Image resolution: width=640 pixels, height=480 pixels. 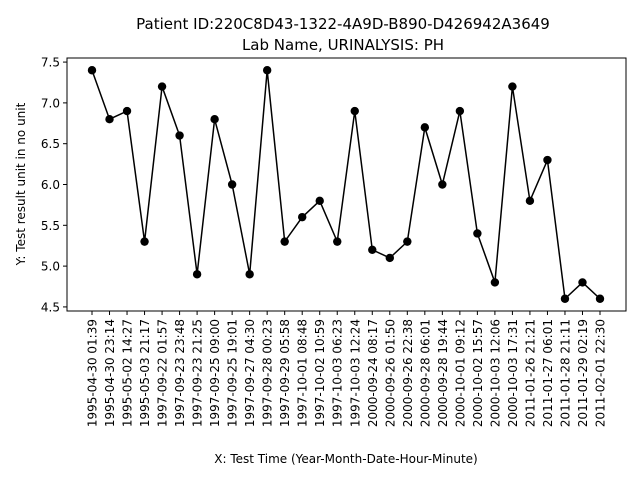 I want to click on x-tick-label: 1997-09-23 21:25, so click(x=198, y=373).